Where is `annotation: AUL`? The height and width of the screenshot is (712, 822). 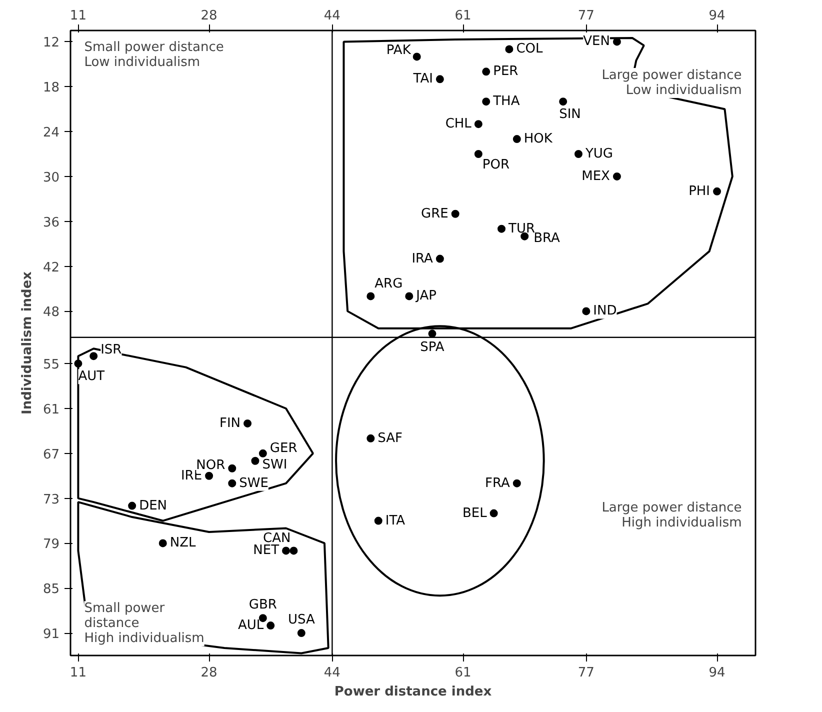 annotation: AUL is located at coordinates (251, 626).